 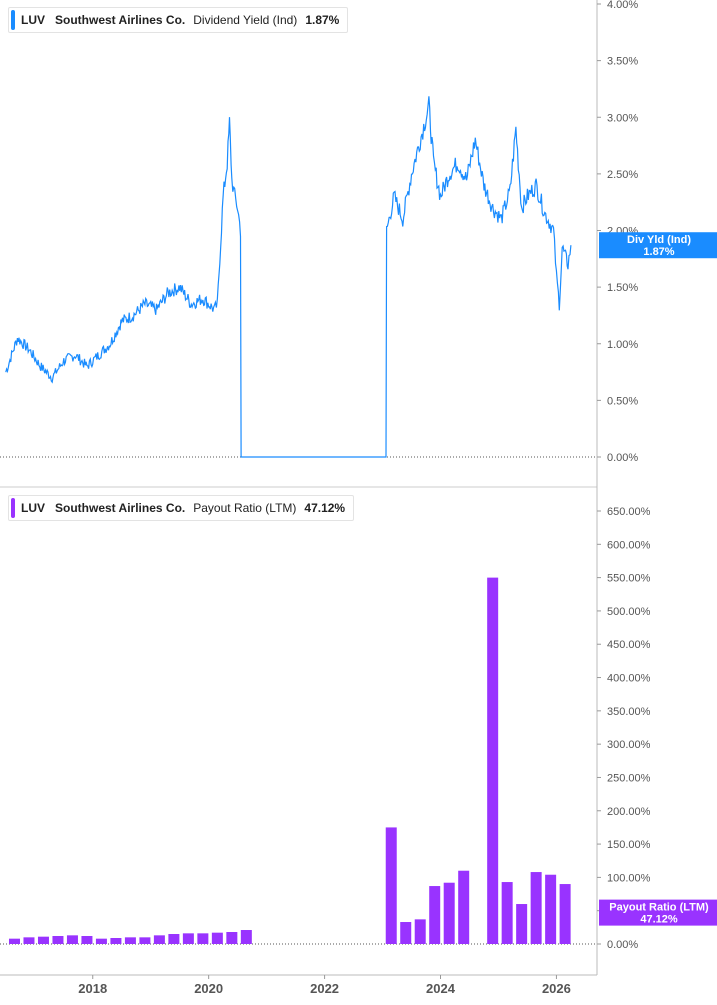 I want to click on xtick-label: 2020, so click(x=208, y=988).